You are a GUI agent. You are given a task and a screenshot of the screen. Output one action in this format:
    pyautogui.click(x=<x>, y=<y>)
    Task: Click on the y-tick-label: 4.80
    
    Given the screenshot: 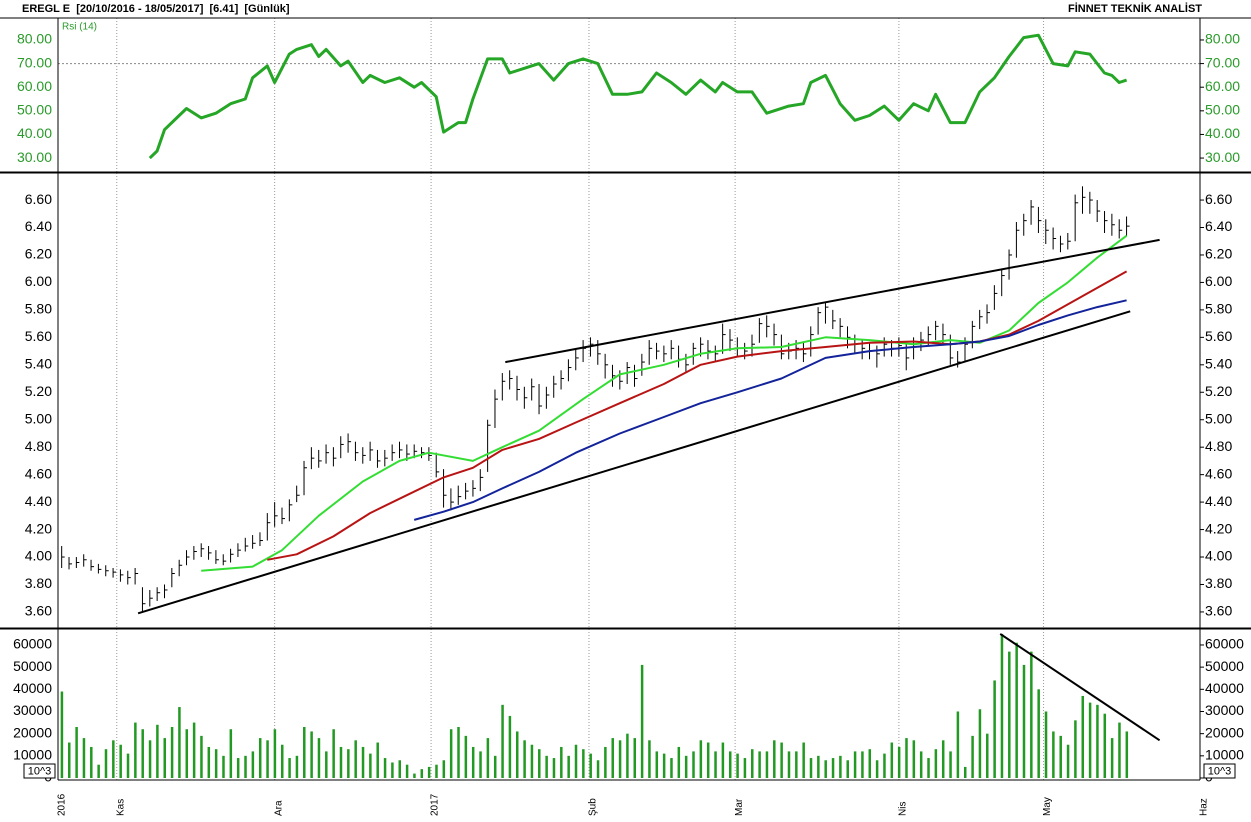 What is the action you would take?
    pyautogui.click(x=38, y=446)
    